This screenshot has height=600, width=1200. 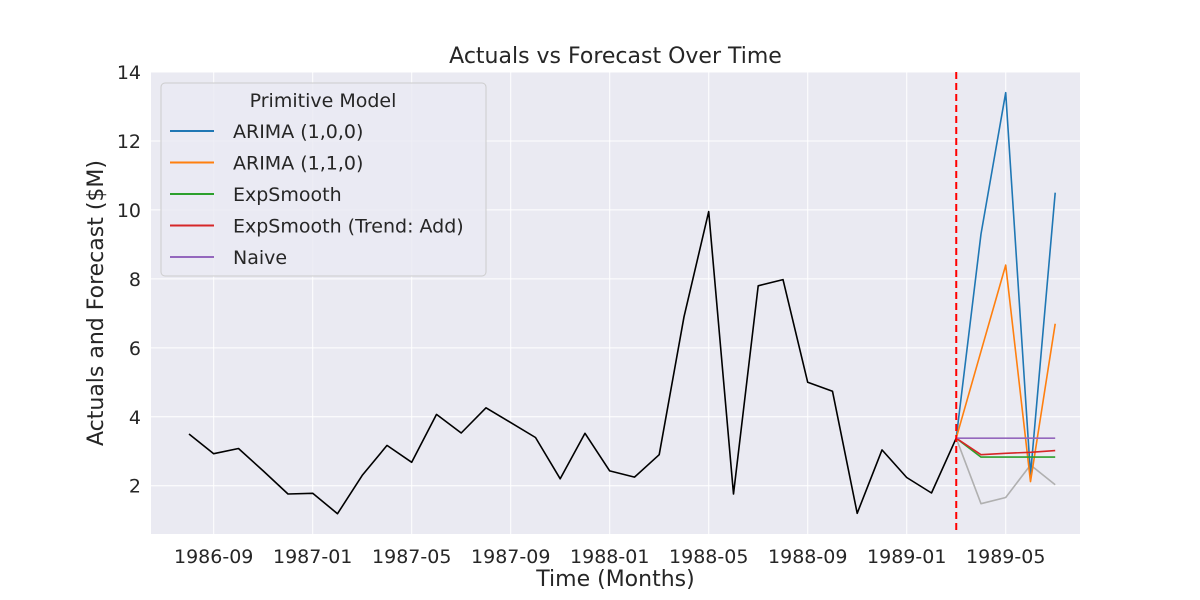 What do you see at coordinates (615, 56) in the screenshot?
I see `chart-title: Actuals vs Forecast Over Time` at bounding box center [615, 56].